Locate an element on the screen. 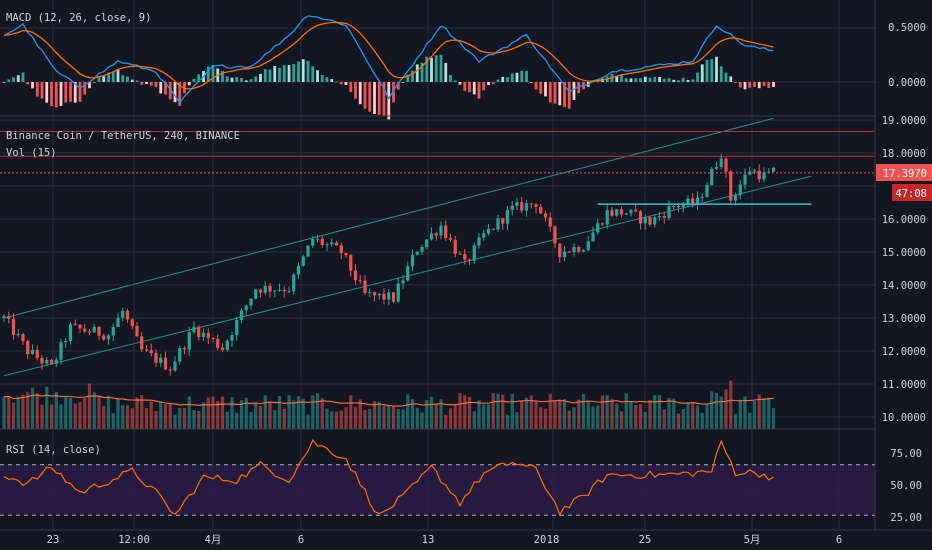 This screenshot has width=932, height=550. symbol-legend: Binance Coin / TetherUS, 240, BINANCE is located at coordinates (123, 136).